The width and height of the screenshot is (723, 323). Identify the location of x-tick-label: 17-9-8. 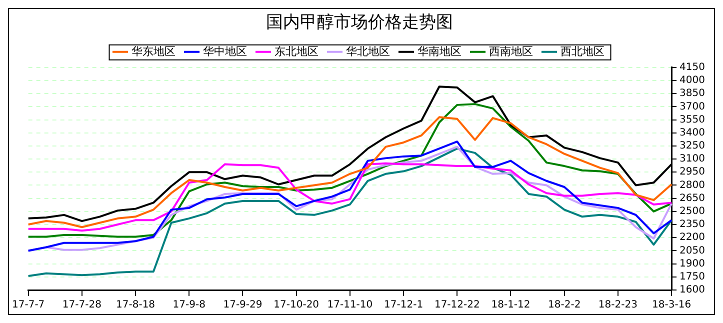
(189, 305).